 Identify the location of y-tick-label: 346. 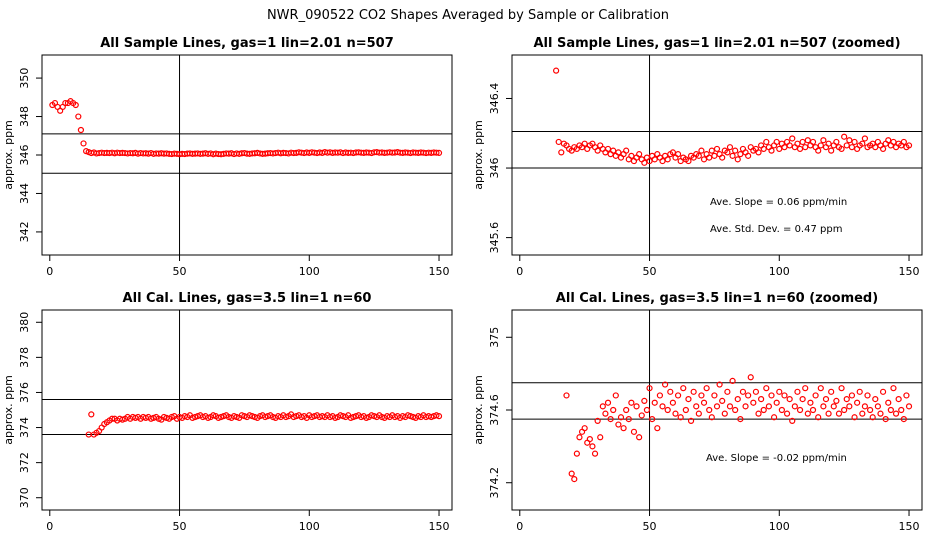
(494, 168).